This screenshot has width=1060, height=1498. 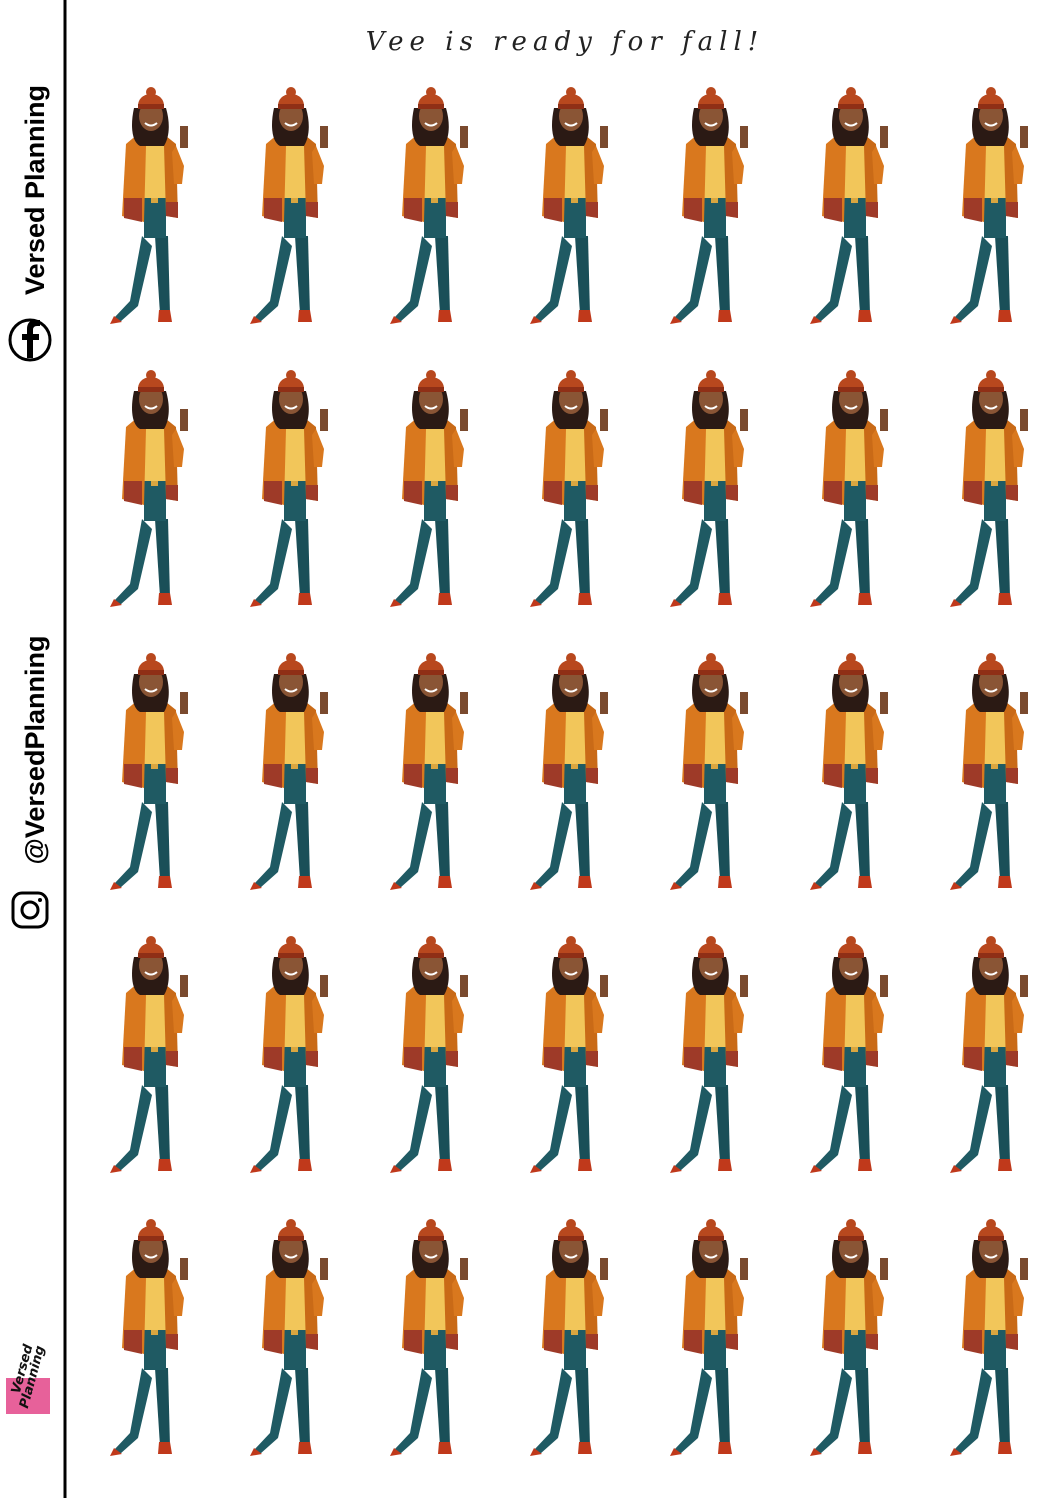 I want to click on logo: Versed Planning, so click(x=28, y=1378).